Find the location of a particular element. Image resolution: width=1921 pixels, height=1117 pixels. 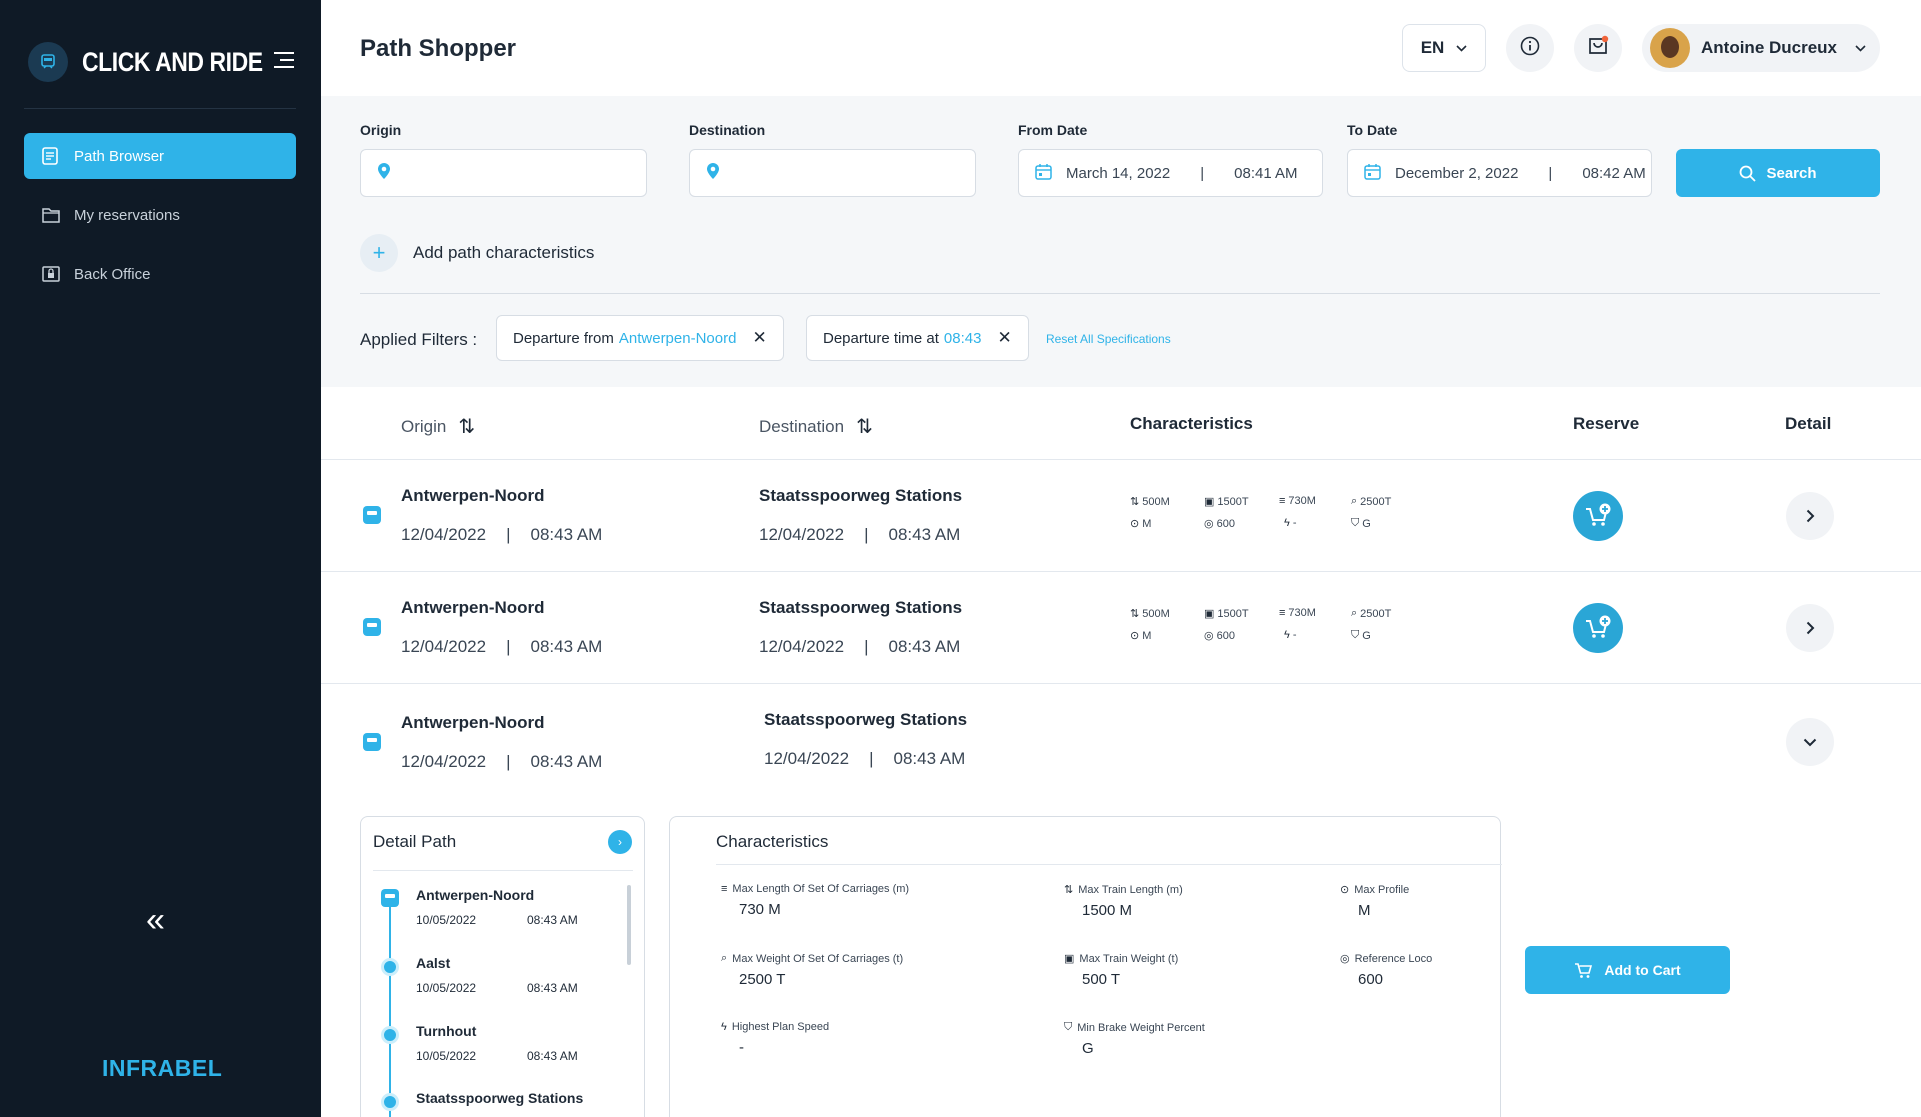

filter-chip-prefix: Departure time at is located at coordinates (881, 338).